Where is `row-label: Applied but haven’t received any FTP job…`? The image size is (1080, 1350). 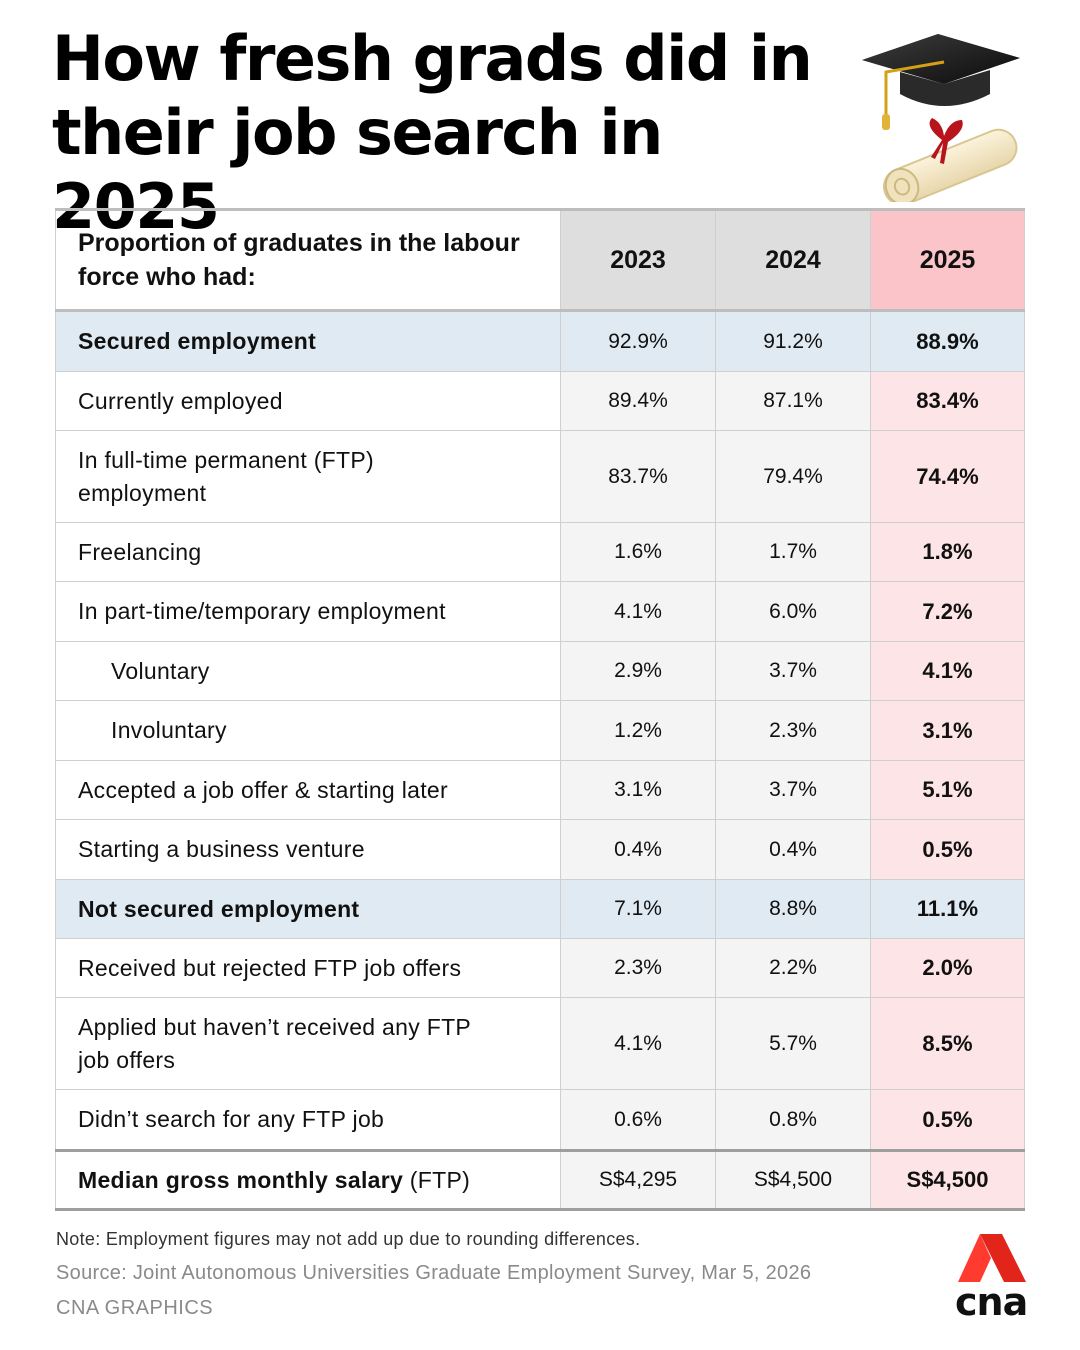 row-label: Applied but haven’t received any FTP job… is located at coordinates (307, 1043).